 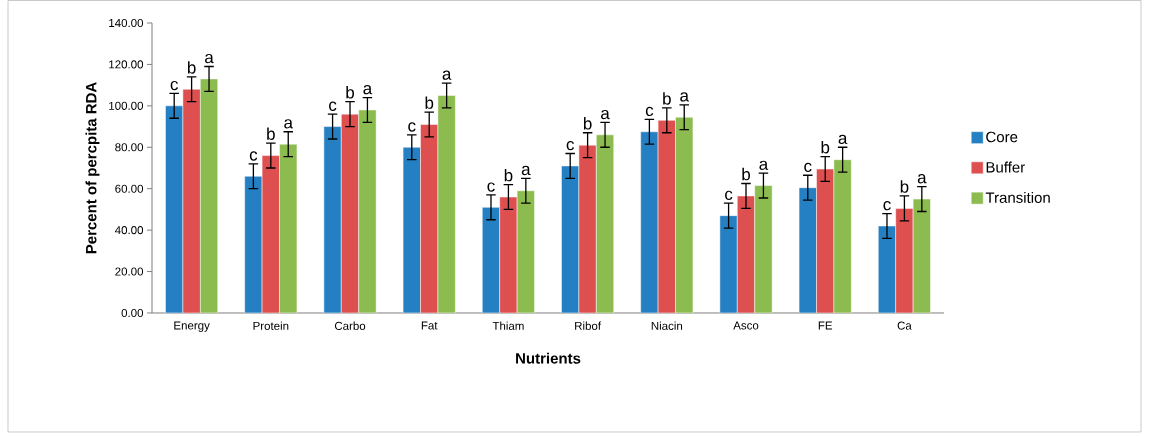 What do you see at coordinates (667, 325) in the screenshot?
I see `x-tick-label: Niacin` at bounding box center [667, 325].